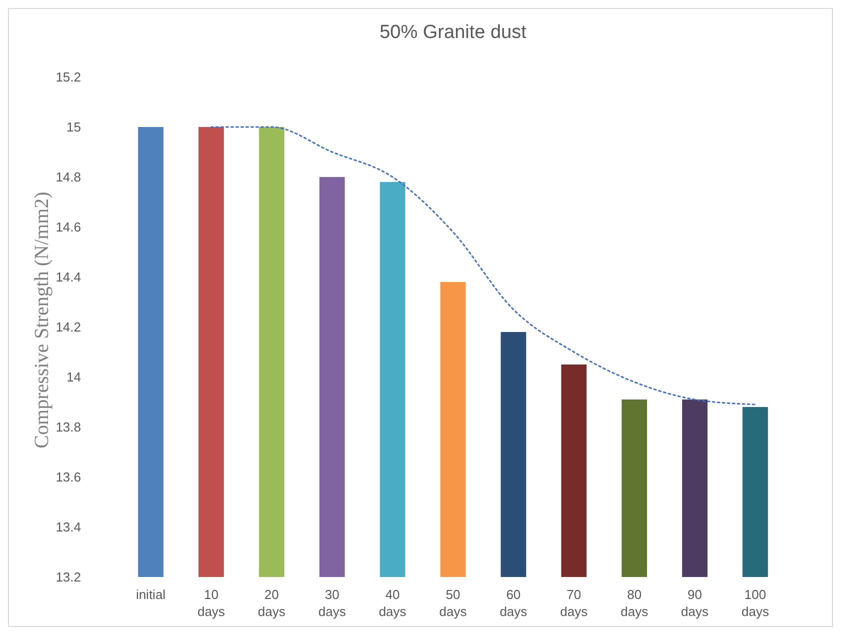  I want to click on y-axis-title: Compressive Strength (N/mm2), so click(42, 320).